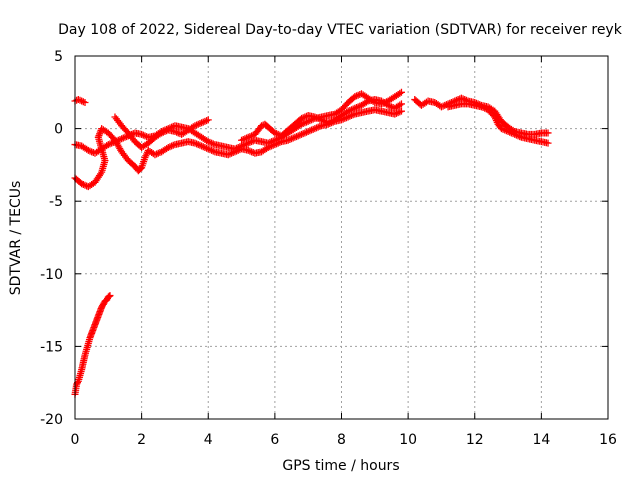  Describe the element at coordinates (51, 347) in the screenshot. I see `y-tick-label: -15` at that location.